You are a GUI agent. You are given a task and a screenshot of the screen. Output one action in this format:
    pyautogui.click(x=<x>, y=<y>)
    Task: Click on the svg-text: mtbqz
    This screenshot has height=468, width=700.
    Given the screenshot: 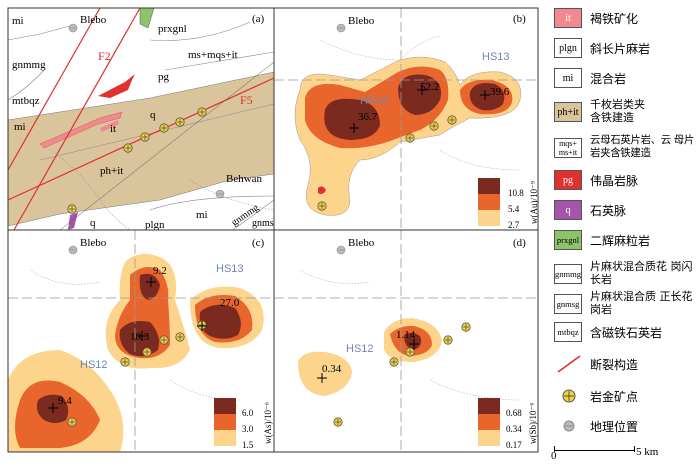 What is the action you would take?
    pyautogui.click(x=26, y=101)
    